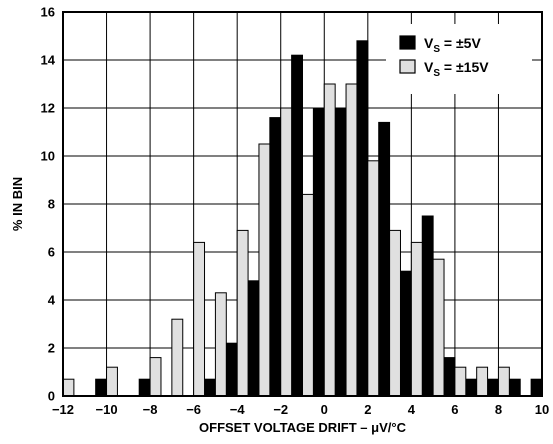 Image resolution: width=553 pixels, height=444 pixels. What do you see at coordinates (436, 49) in the screenshot?
I see `legend-sub-vs5: S` at bounding box center [436, 49].